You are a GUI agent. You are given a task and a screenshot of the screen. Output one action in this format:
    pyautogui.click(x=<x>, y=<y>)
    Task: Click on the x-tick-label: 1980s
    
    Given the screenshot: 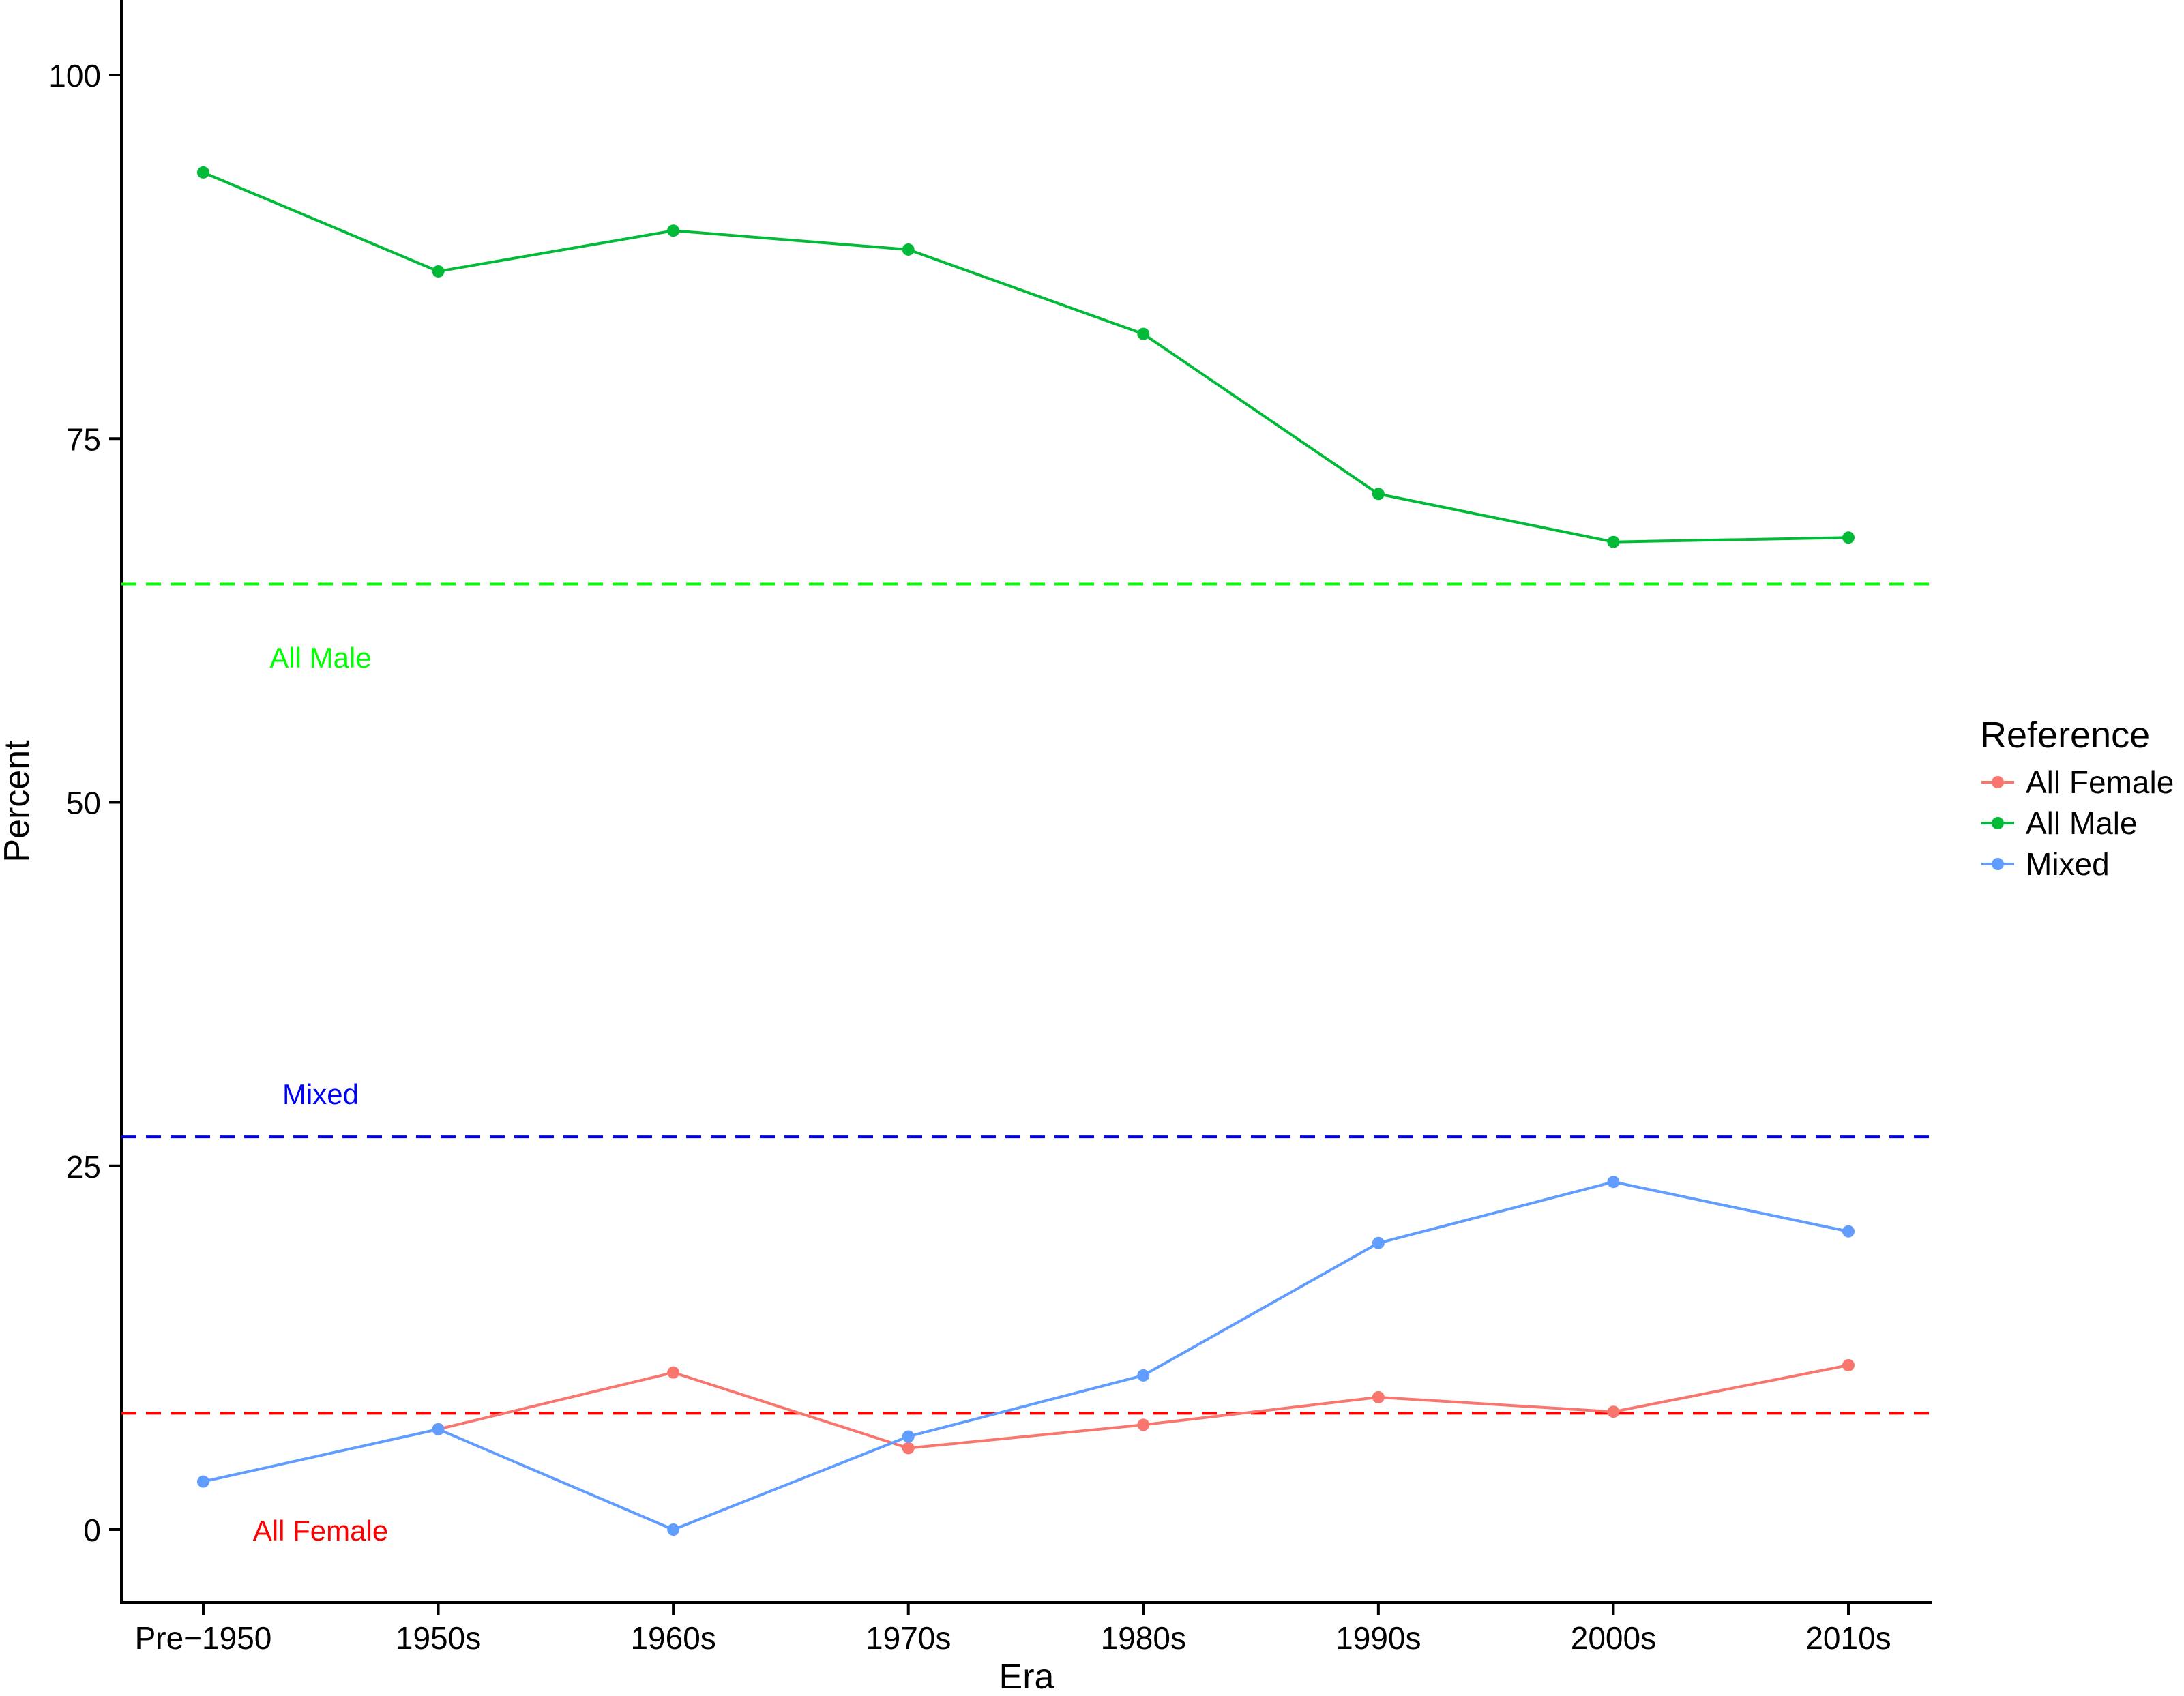 What is the action you would take?
    pyautogui.click(x=1143, y=1638)
    